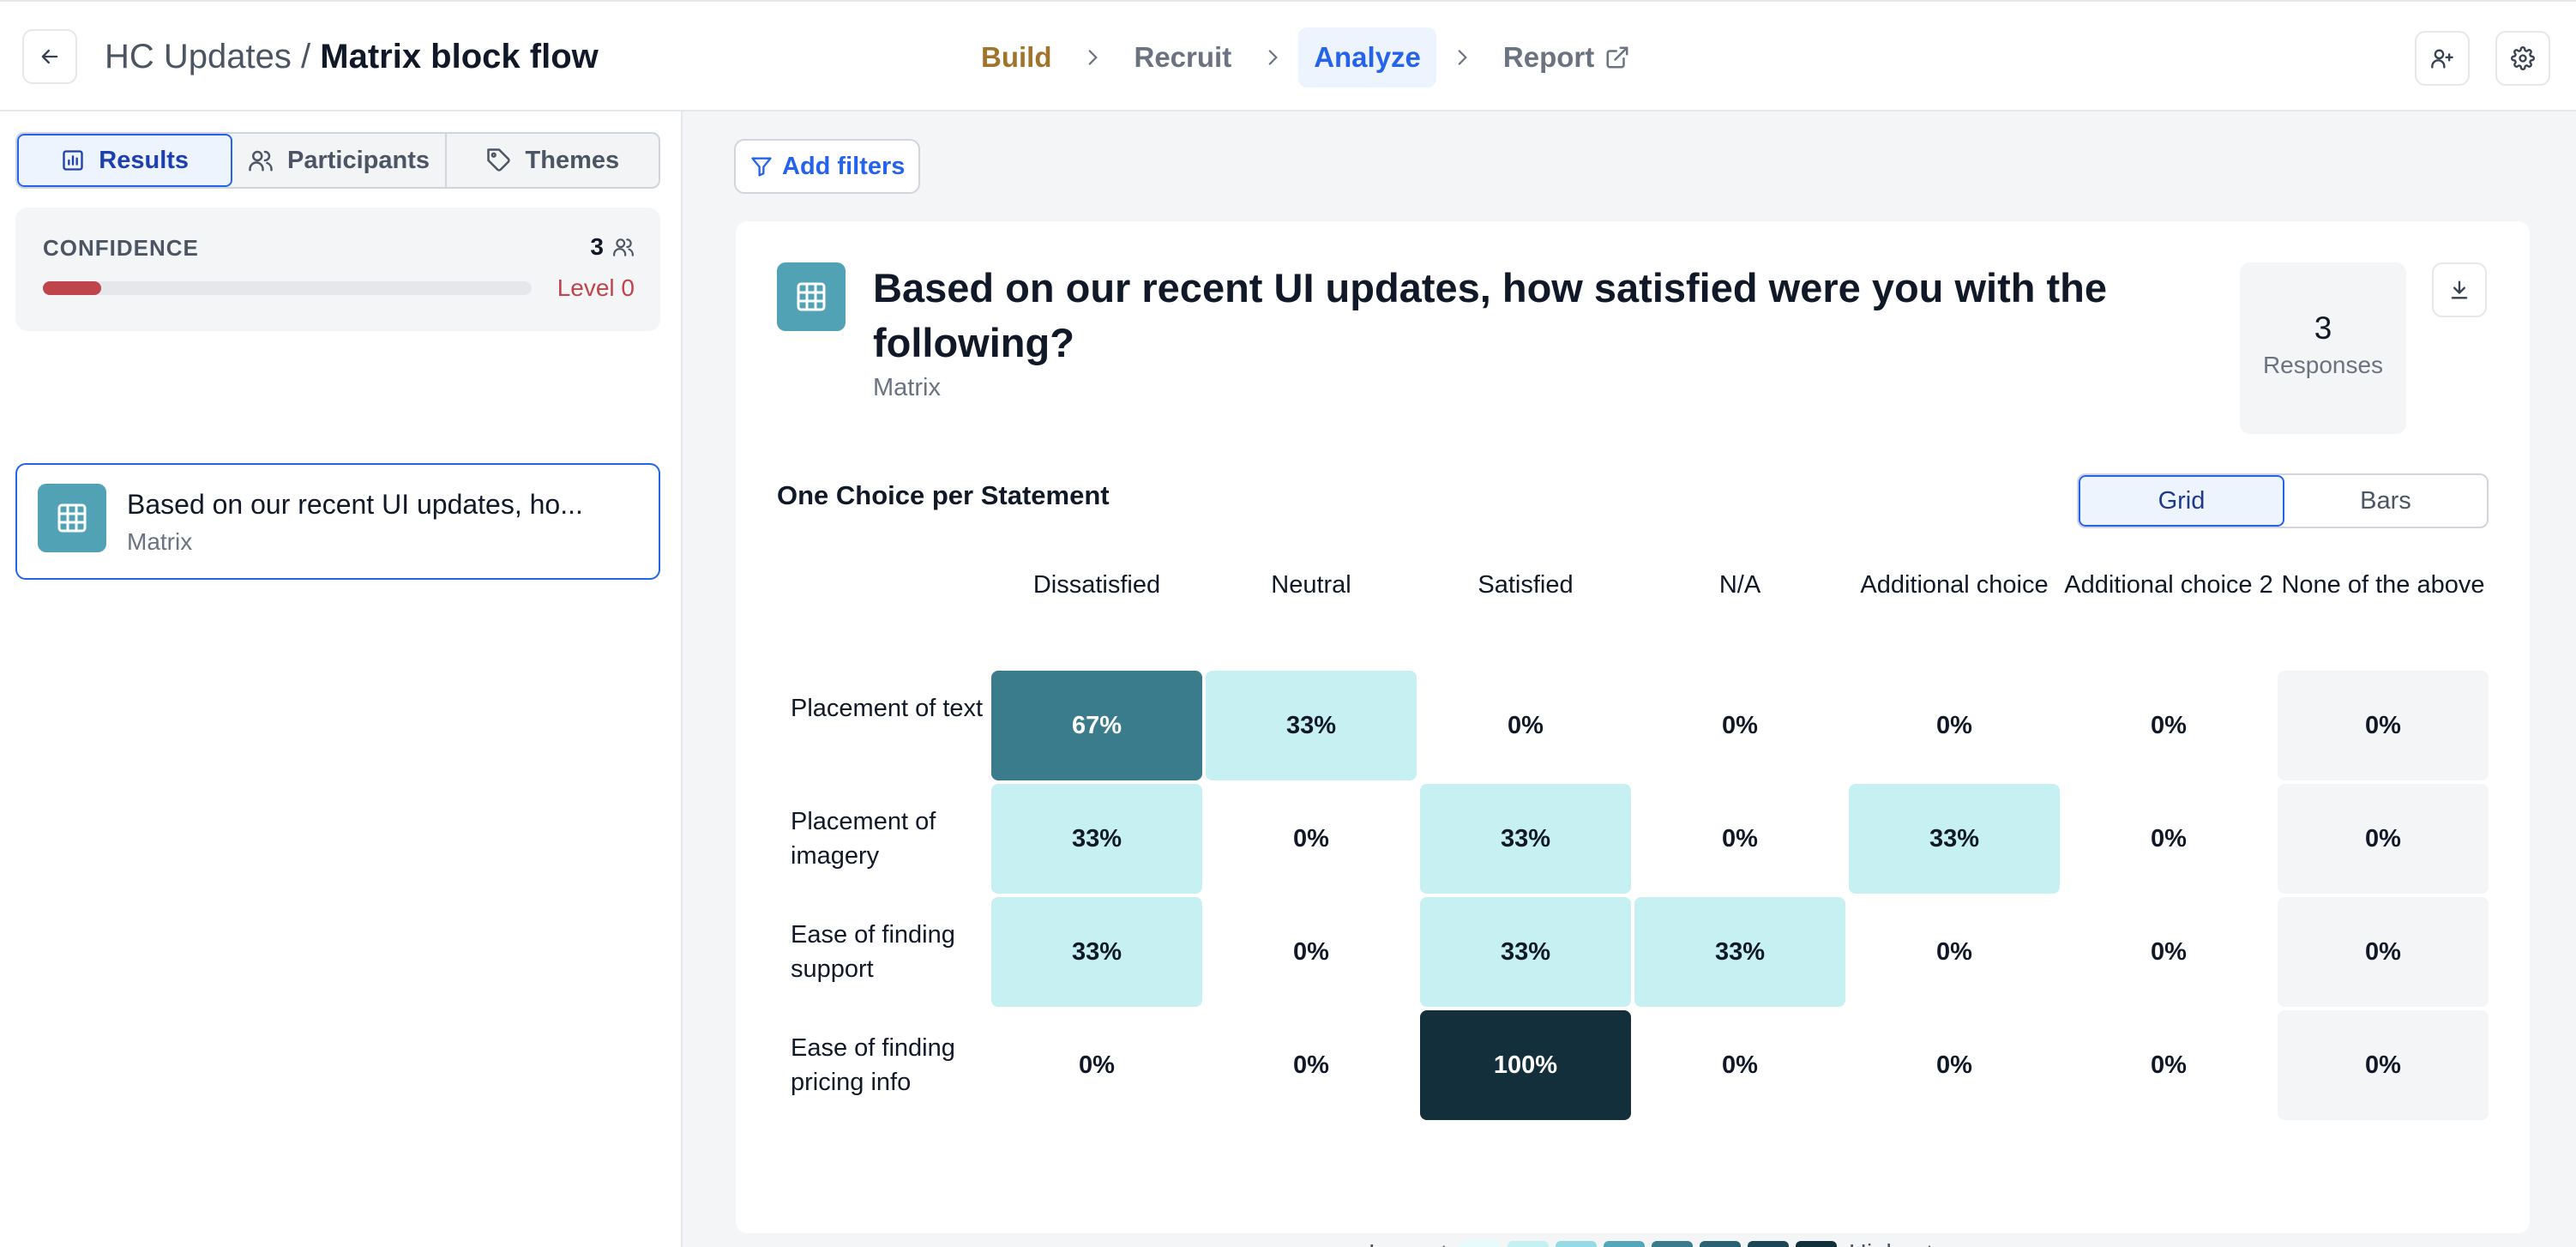 The height and width of the screenshot is (1247, 2576). What do you see at coordinates (1408, 1243) in the screenshot?
I see `legend-lowest-label: Lowest` at bounding box center [1408, 1243].